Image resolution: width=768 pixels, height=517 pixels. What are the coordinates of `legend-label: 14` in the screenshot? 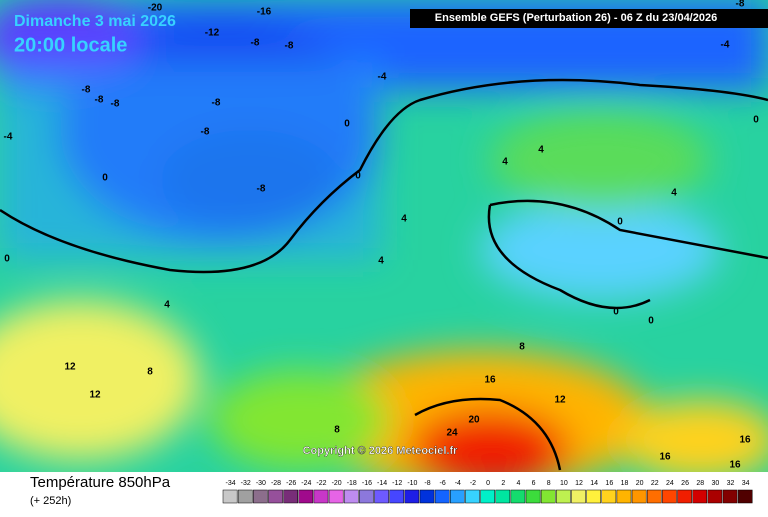 It's located at (594, 483).